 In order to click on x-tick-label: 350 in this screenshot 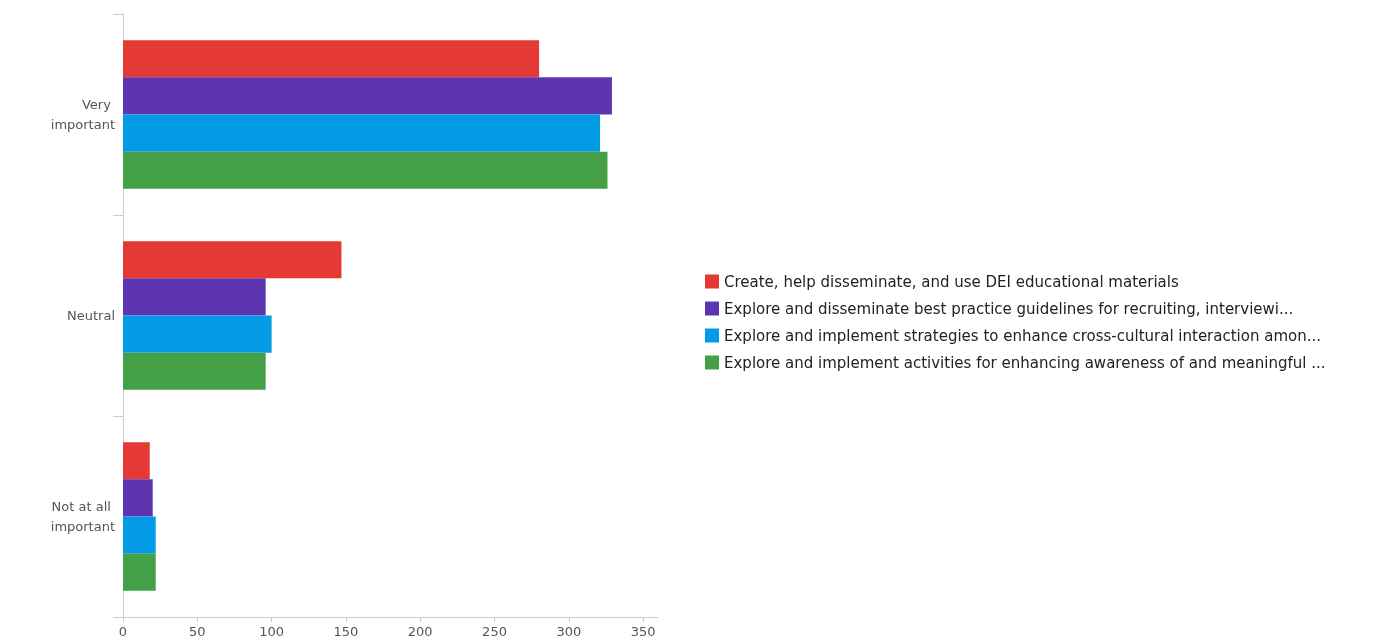, I will do `click(643, 631)`.